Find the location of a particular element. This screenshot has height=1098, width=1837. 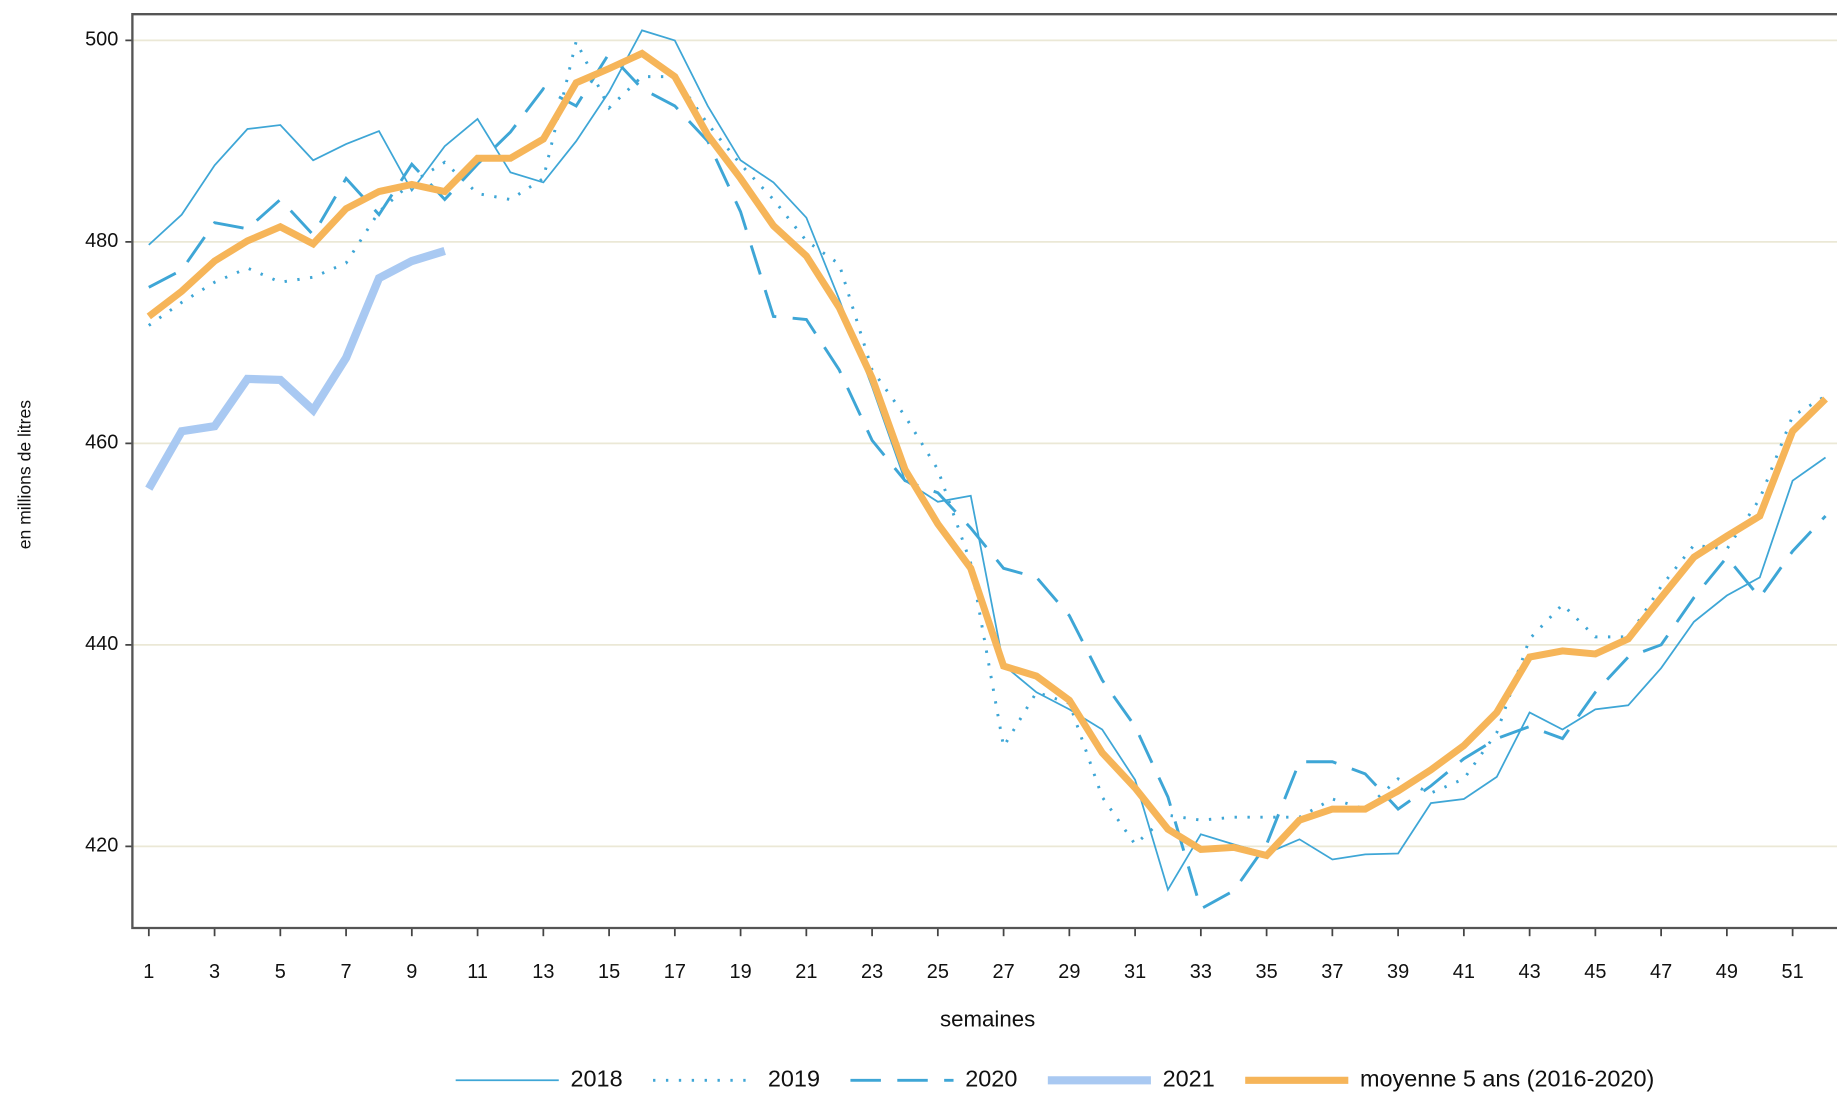

x-tick-label: 15 is located at coordinates (609, 972).